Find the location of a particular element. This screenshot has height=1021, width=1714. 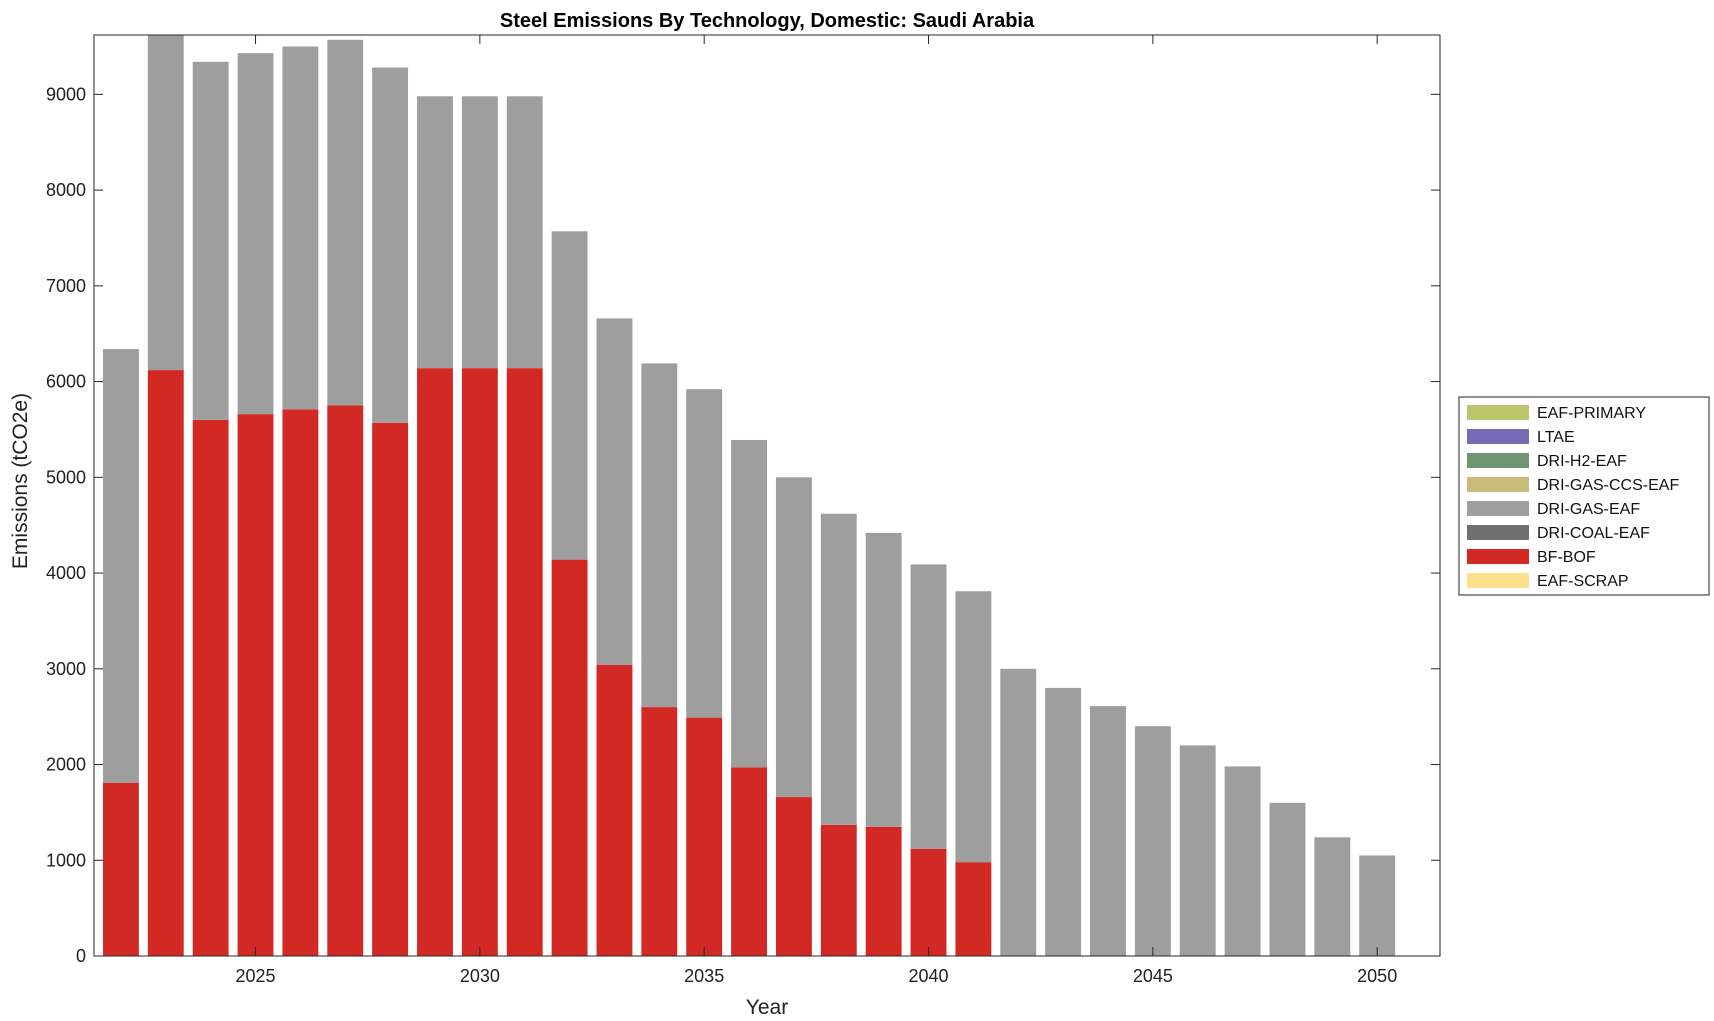

legend-label-eaf-primary: EAF-PRIMARY is located at coordinates (1591, 413).